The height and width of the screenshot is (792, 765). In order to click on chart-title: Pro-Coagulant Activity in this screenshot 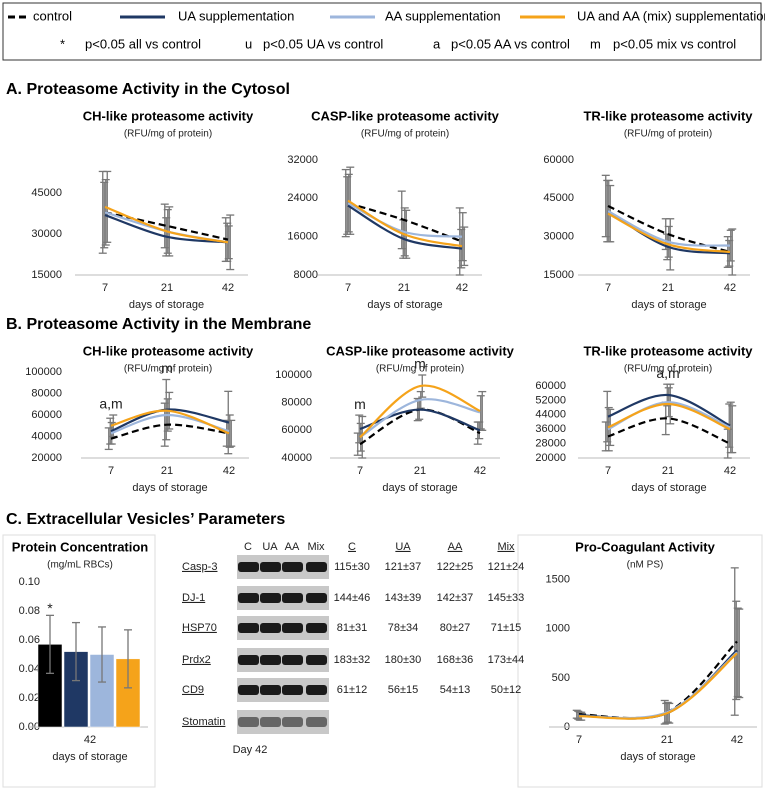, I will do `click(645, 546)`.